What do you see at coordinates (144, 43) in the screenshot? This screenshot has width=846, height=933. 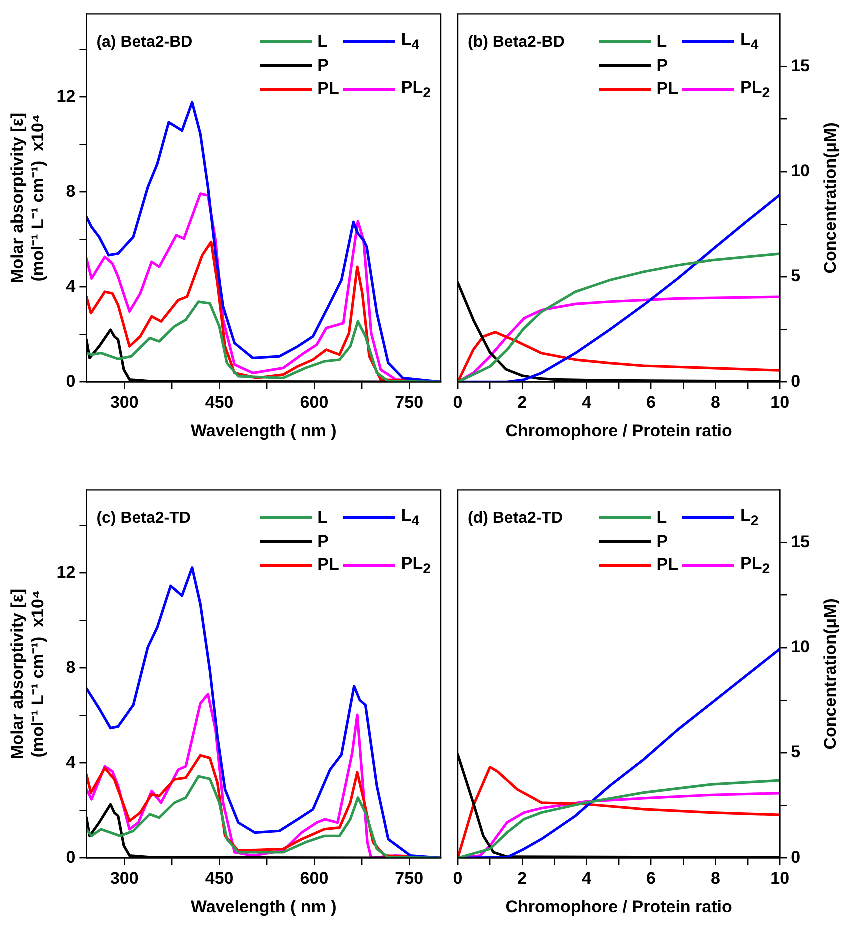 I see `text: (a) Beta2-BD` at bounding box center [144, 43].